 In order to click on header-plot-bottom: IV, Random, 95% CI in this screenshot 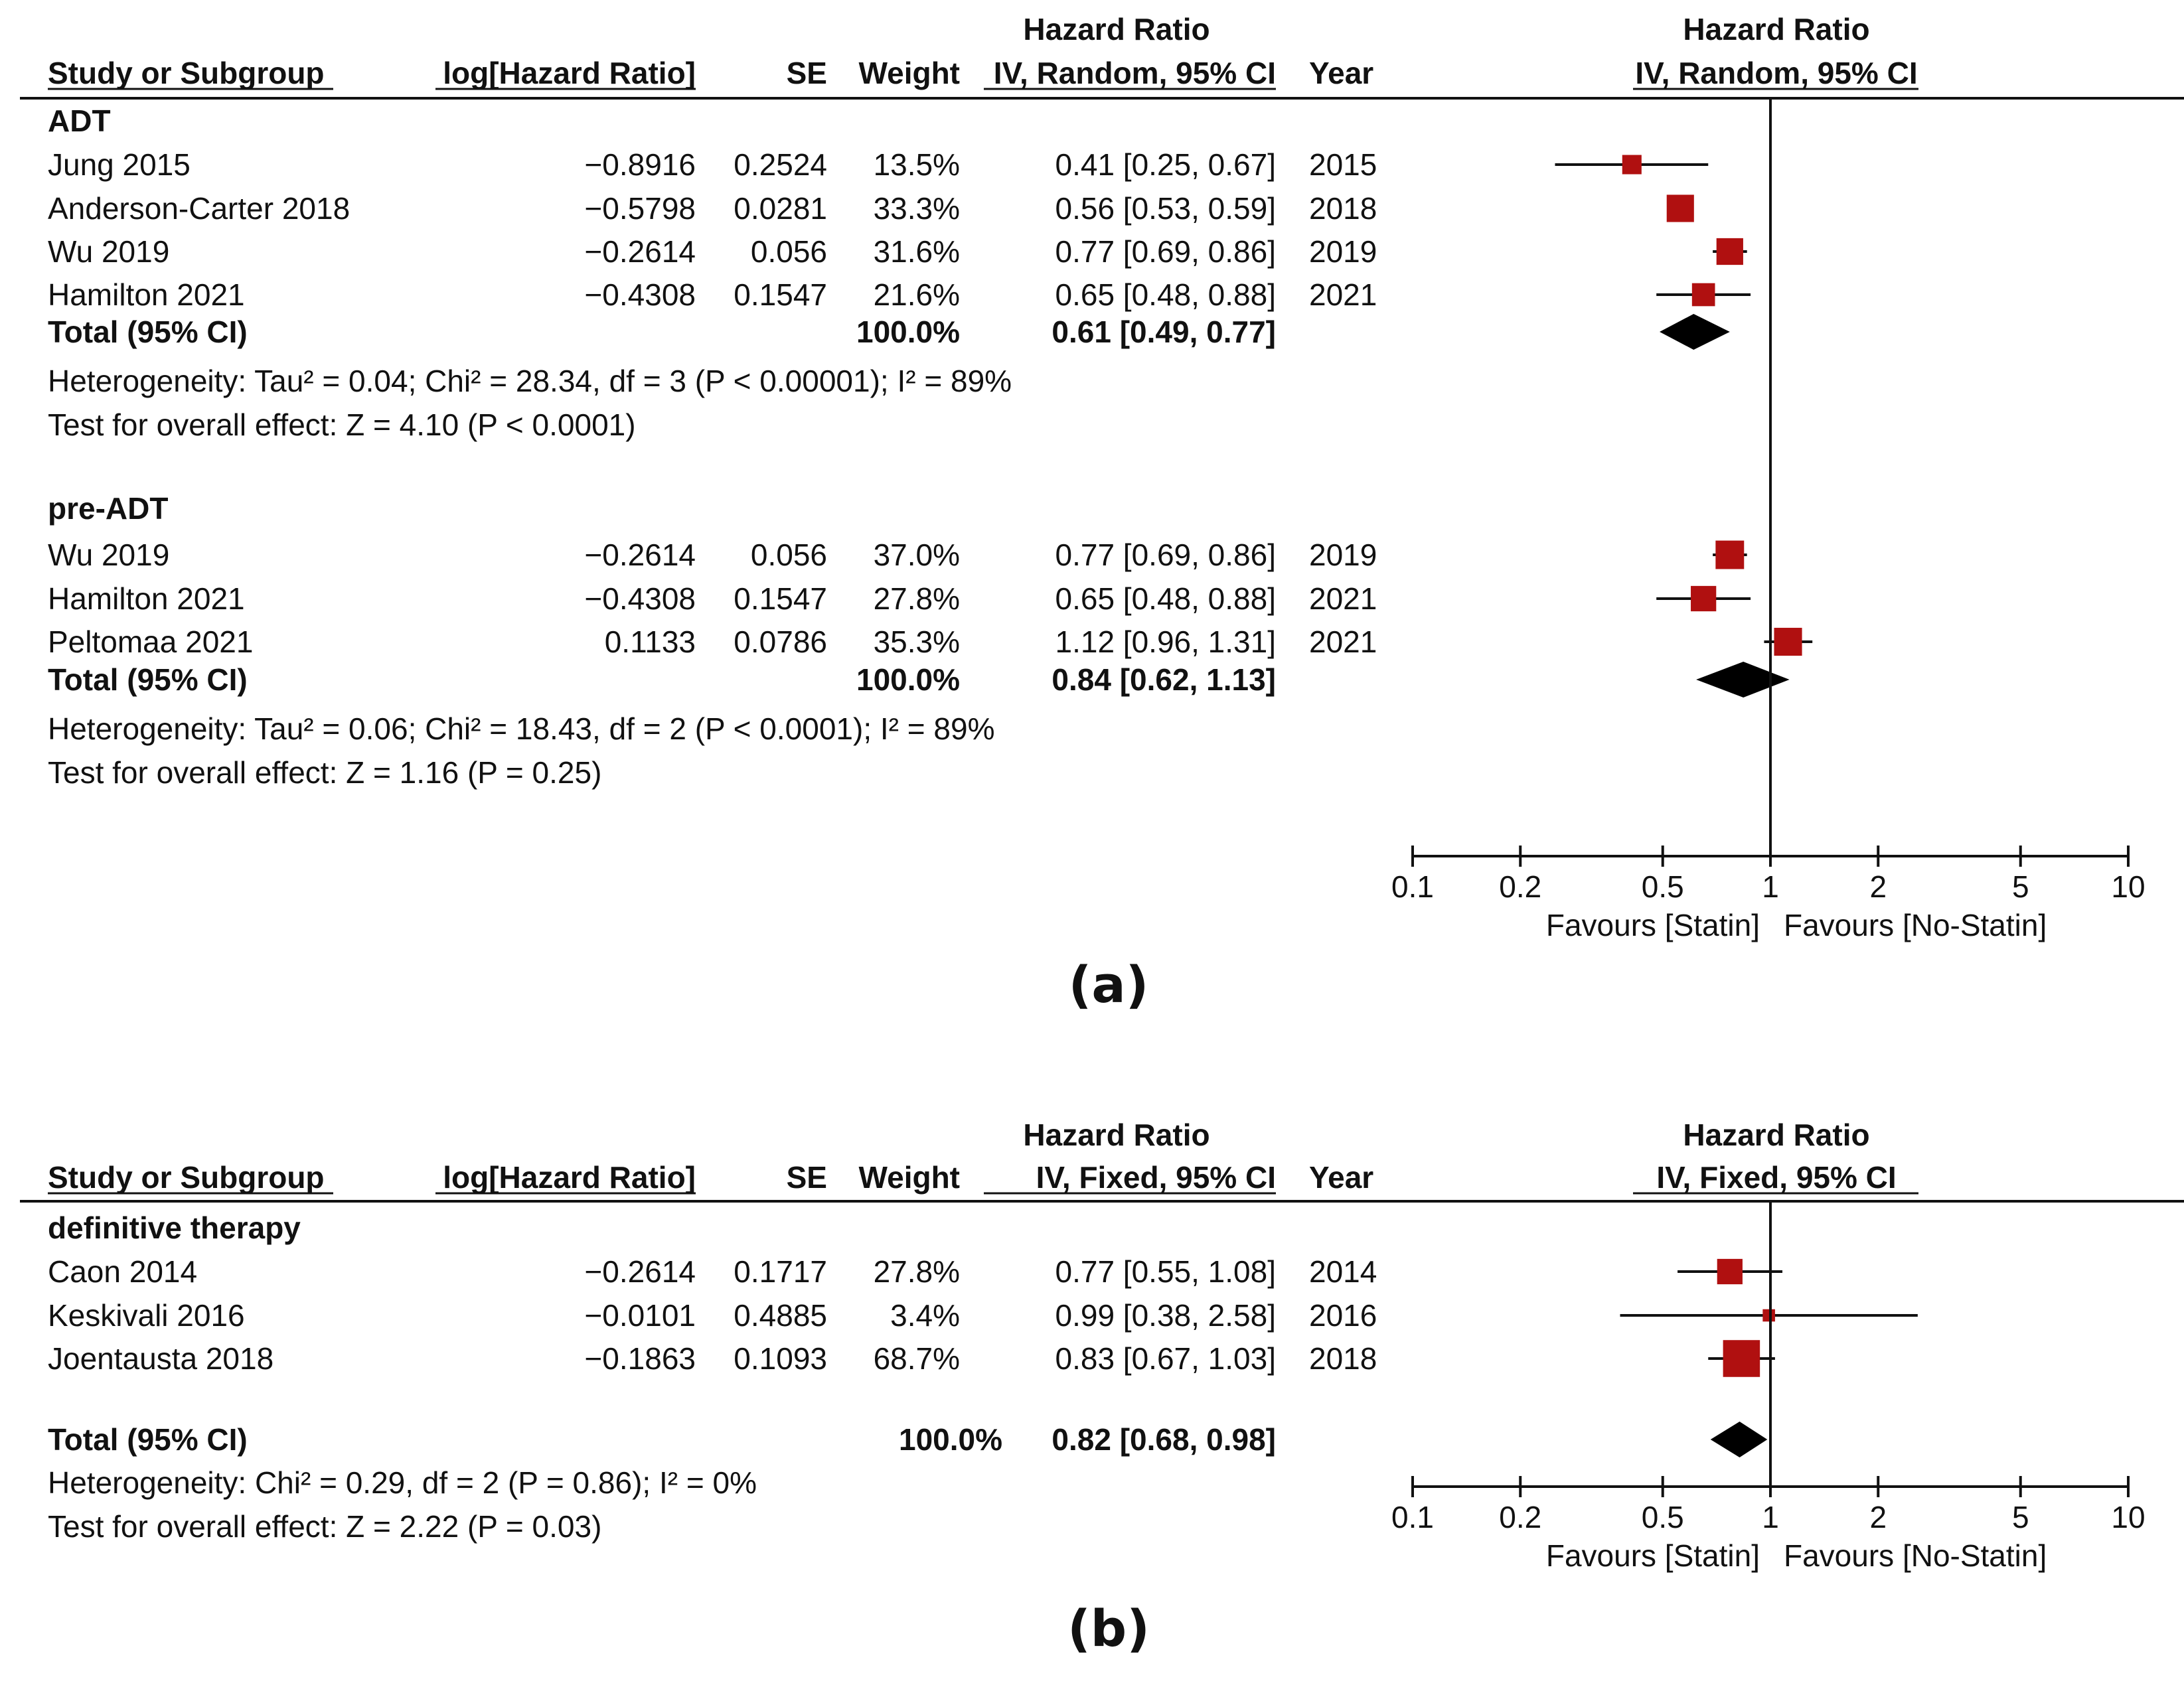, I will do `click(1776, 73)`.